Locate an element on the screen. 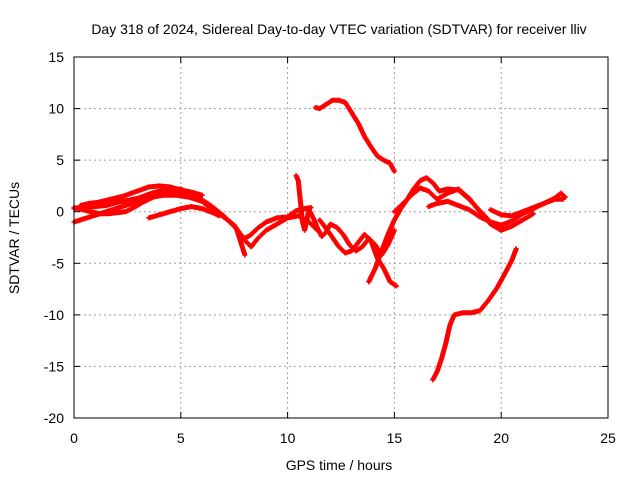 The width and height of the screenshot is (640, 480). series-track-m is located at coordinates (474, 314).